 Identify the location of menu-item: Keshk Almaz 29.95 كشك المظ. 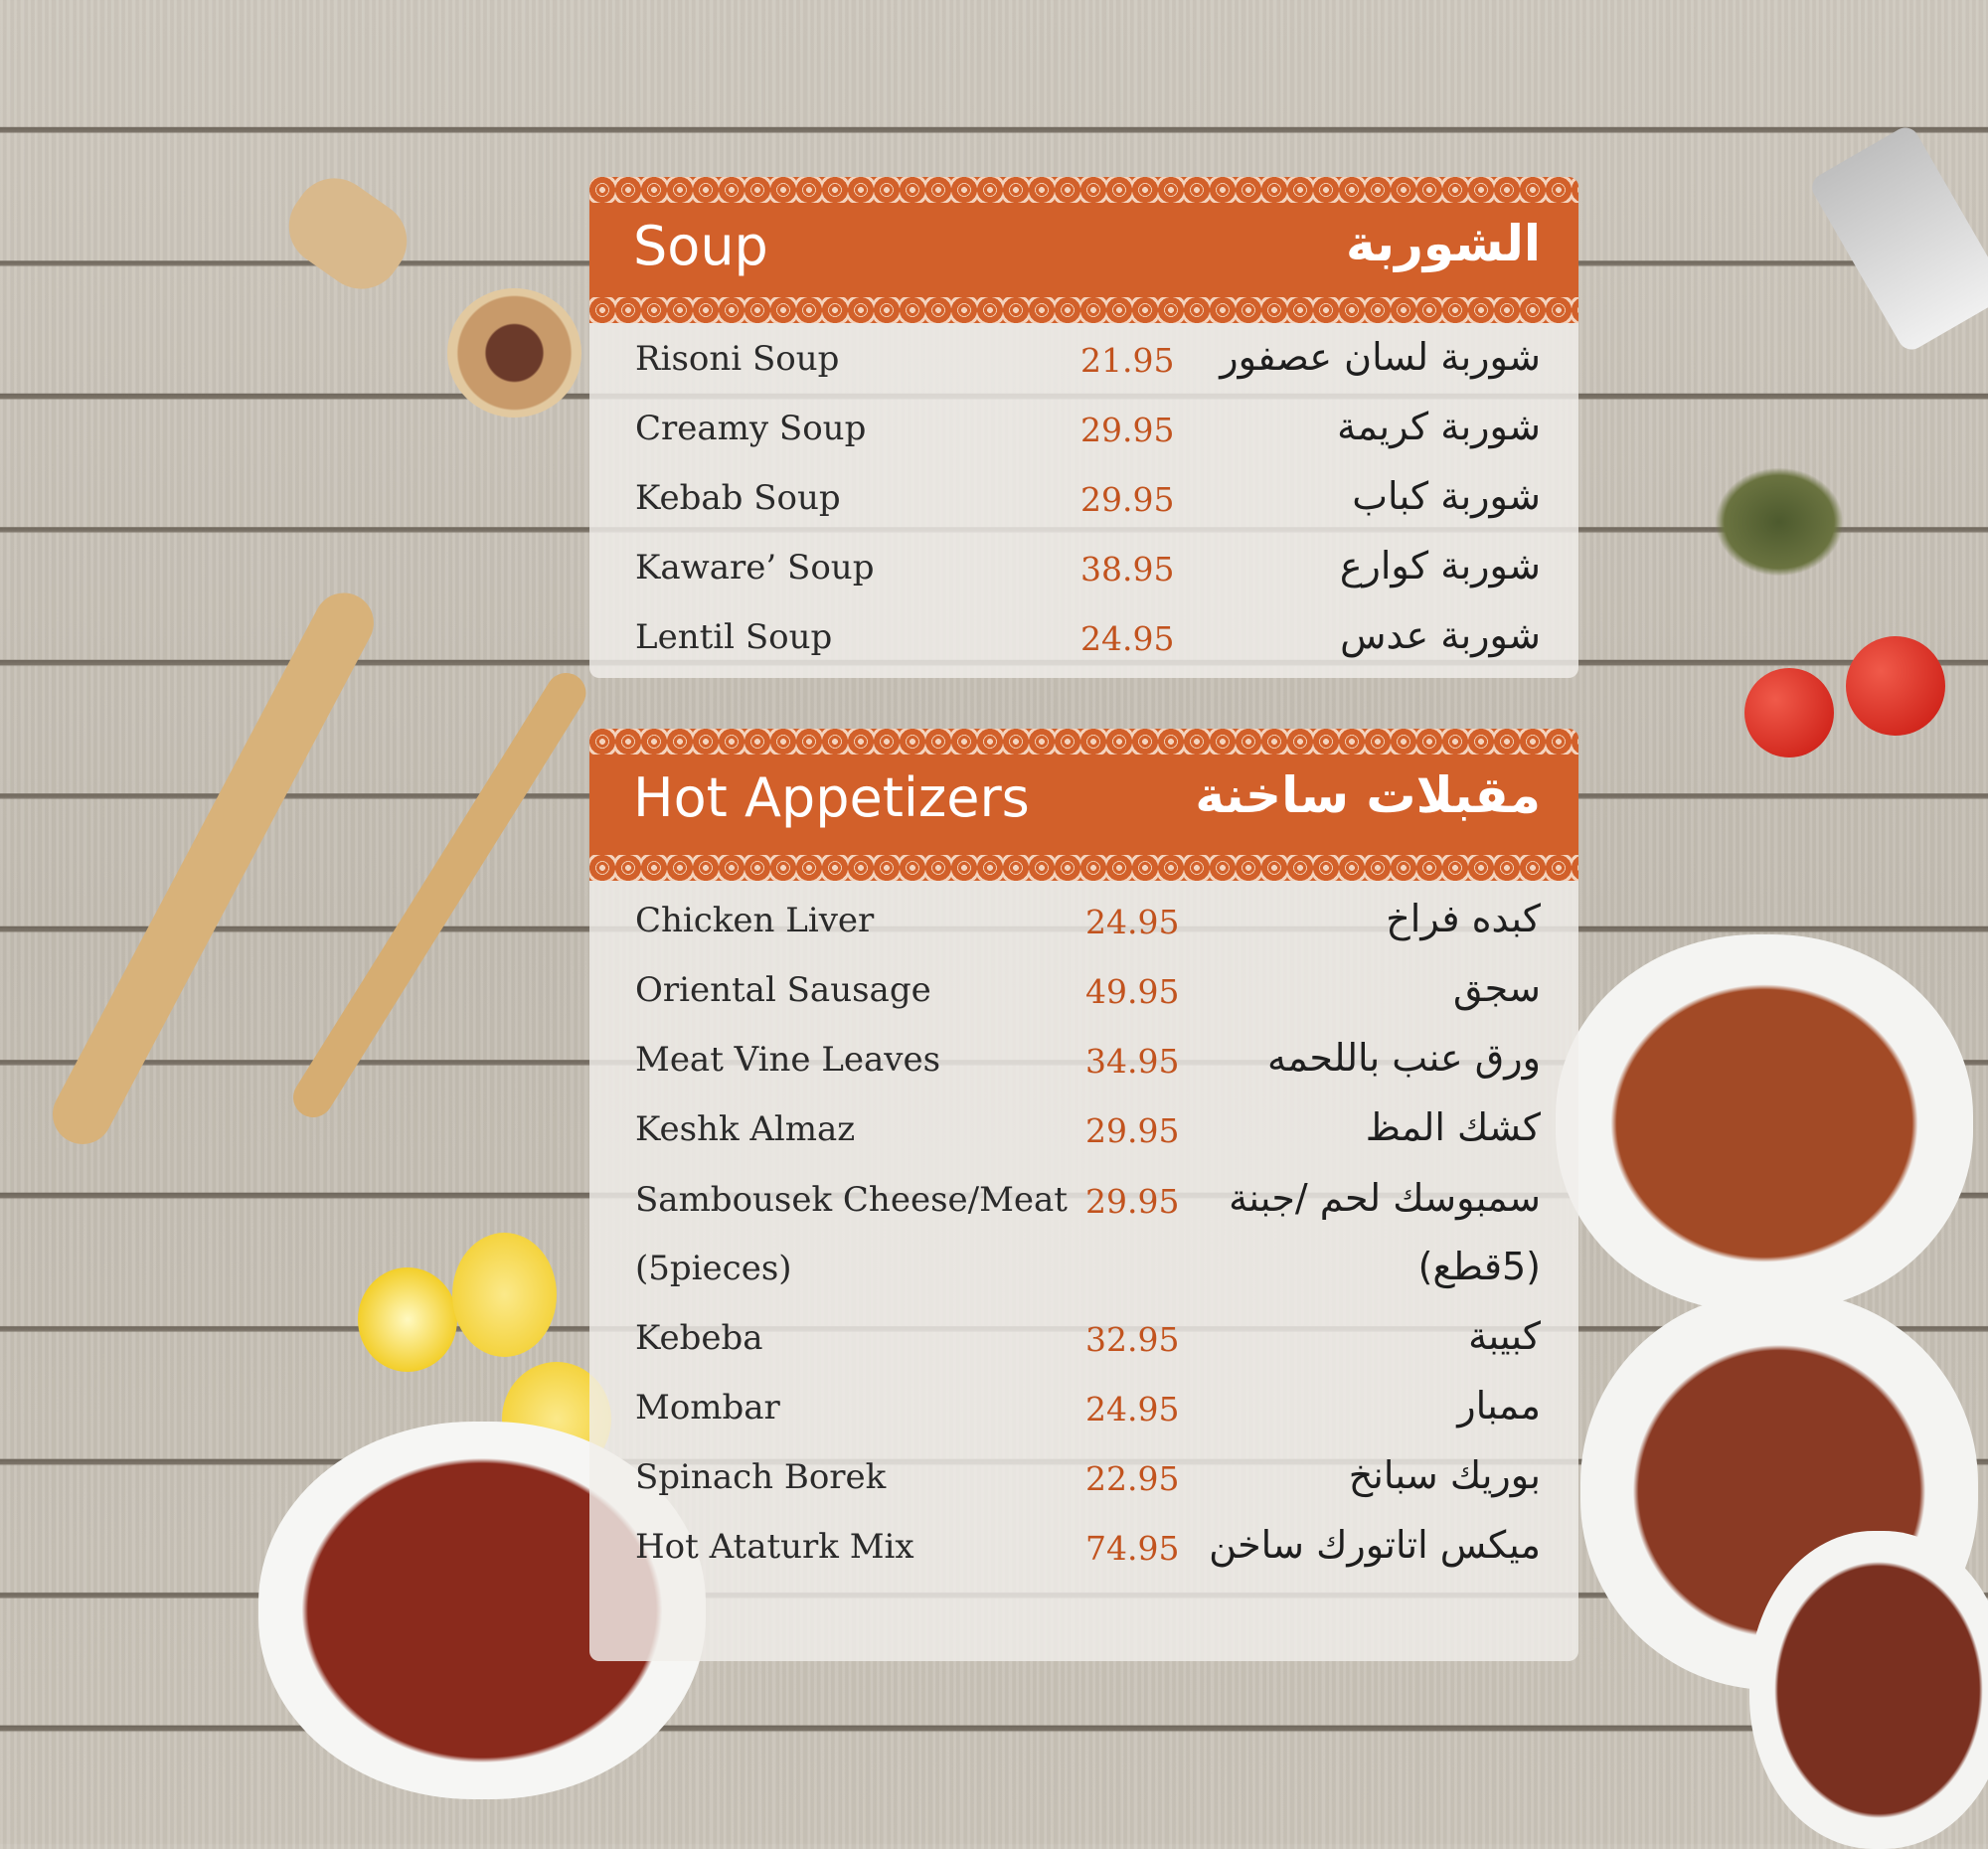
(1083, 1136).